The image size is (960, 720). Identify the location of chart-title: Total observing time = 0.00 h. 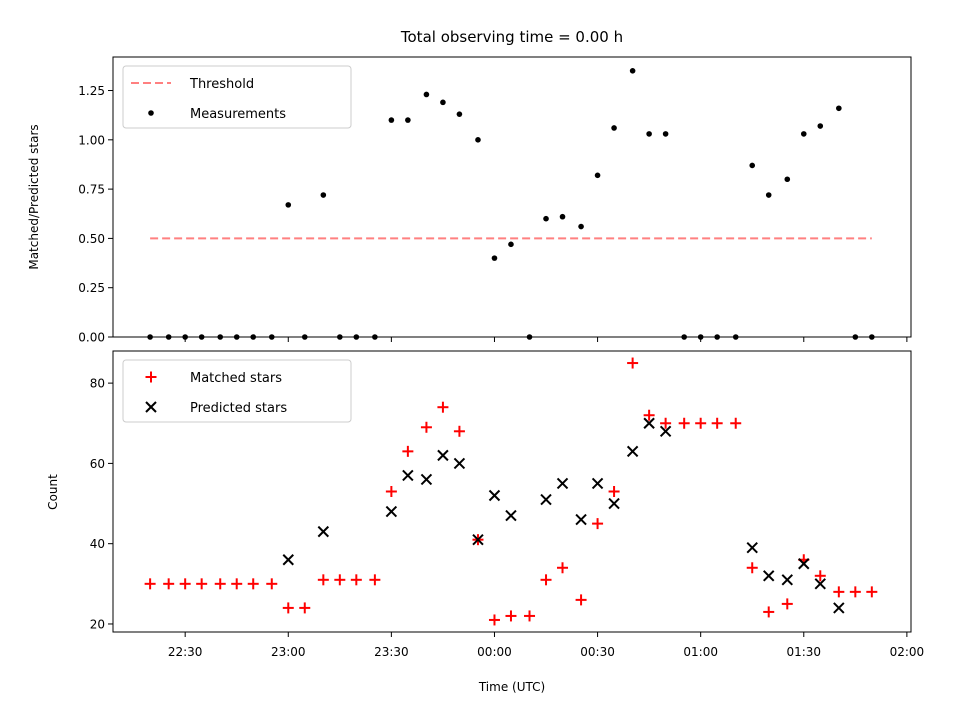
(511, 37).